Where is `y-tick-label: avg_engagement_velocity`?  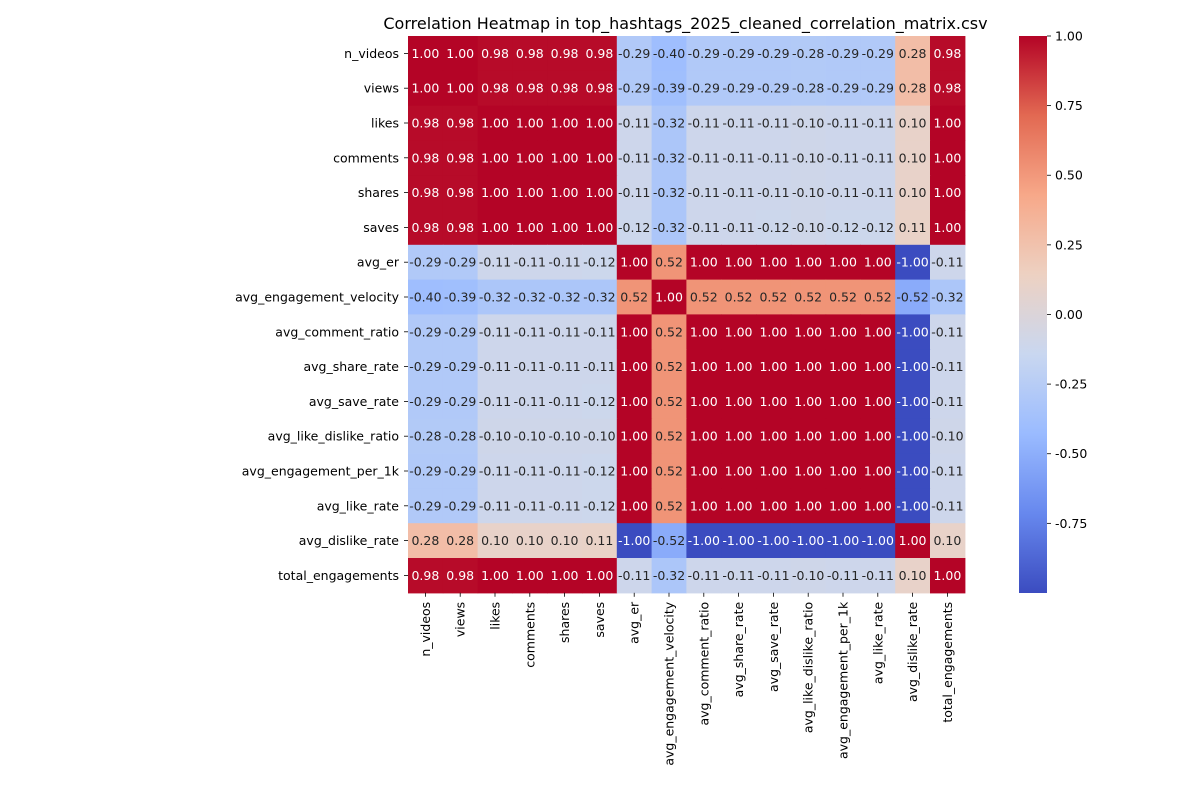
y-tick-label: avg_engagement_velocity is located at coordinates (317, 297).